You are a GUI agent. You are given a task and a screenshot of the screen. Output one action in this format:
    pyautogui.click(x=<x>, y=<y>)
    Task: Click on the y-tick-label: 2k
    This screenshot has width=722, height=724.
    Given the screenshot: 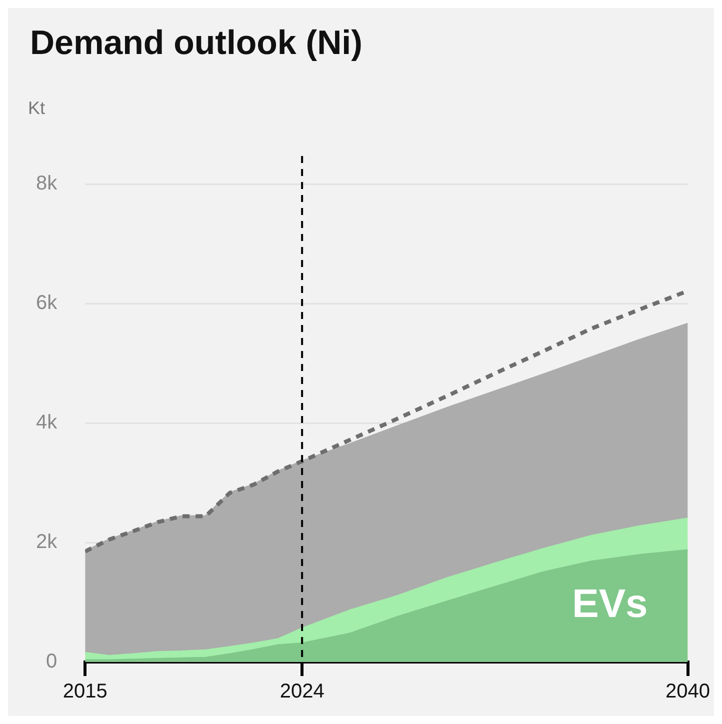 What is the action you would take?
    pyautogui.click(x=47, y=542)
    